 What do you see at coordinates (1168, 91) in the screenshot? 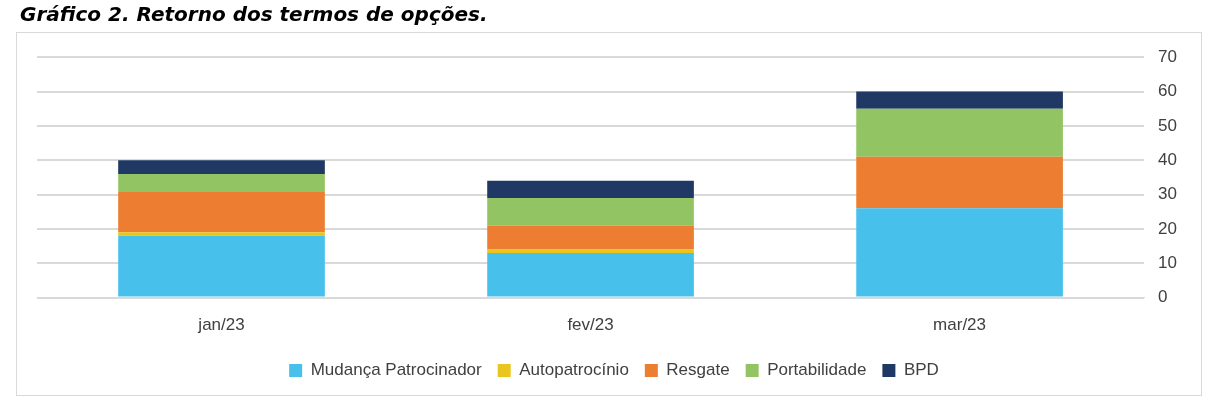
I see `y-tick-label: 60` at bounding box center [1168, 91].